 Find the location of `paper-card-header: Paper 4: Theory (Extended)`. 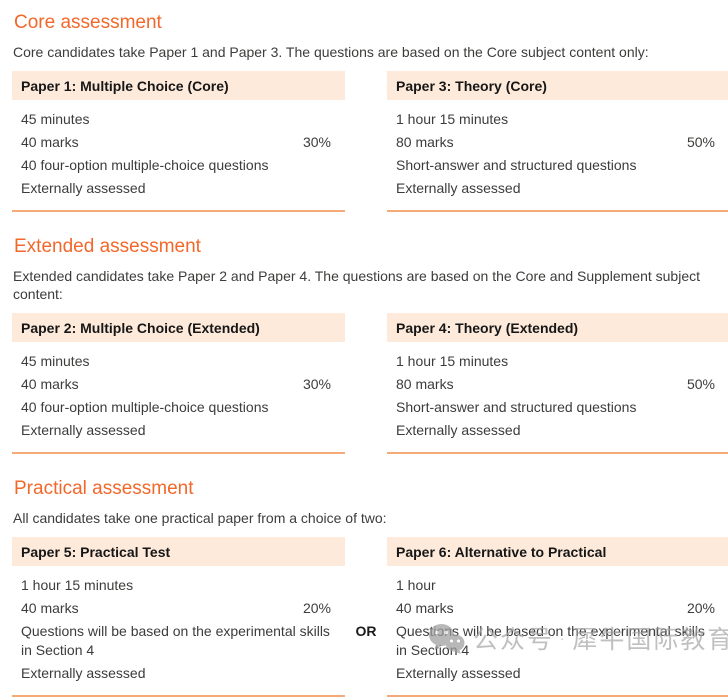

paper-card-header: Paper 4: Theory (Extended) is located at coordinates (557, 327).